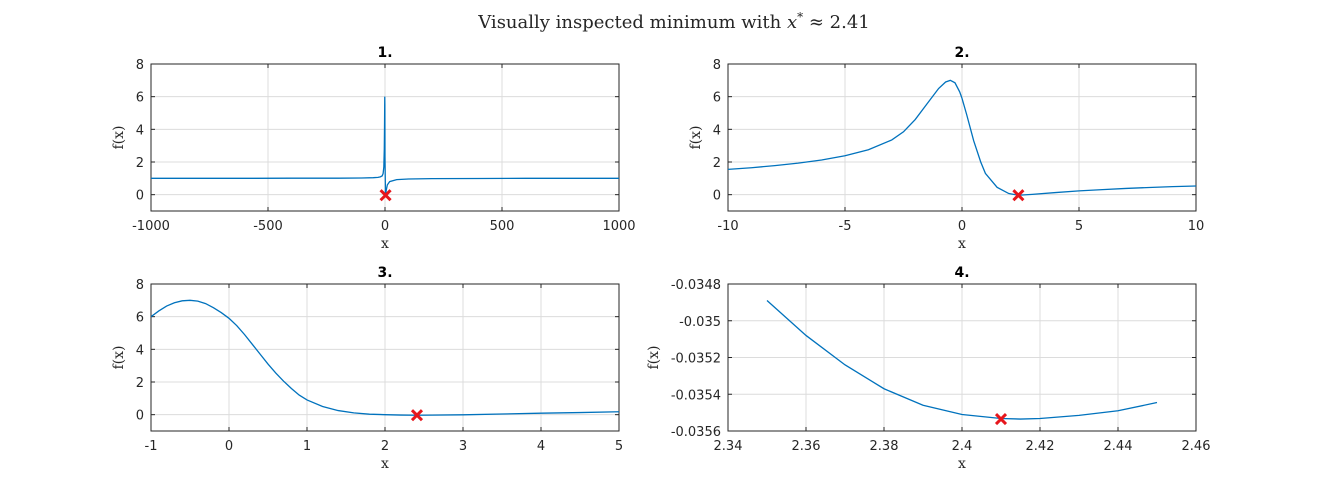 This screenshot has height=487, width=1323. Describe the element at coordinates (1196, 446) in the screenshot. I see `x-tick-label: 2.46` at that location.